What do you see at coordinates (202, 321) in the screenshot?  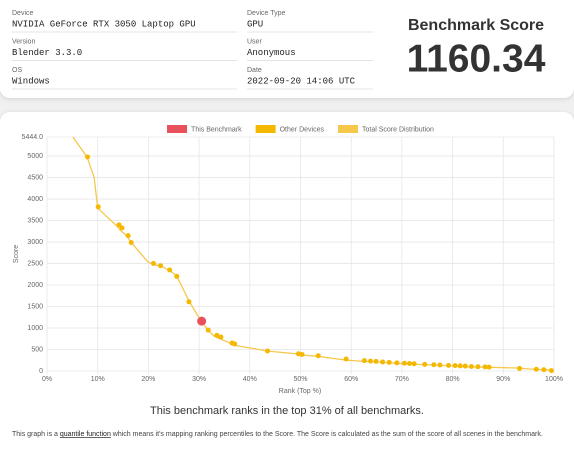 I see `this-benchmark-point` at bounding box center [202, 321].